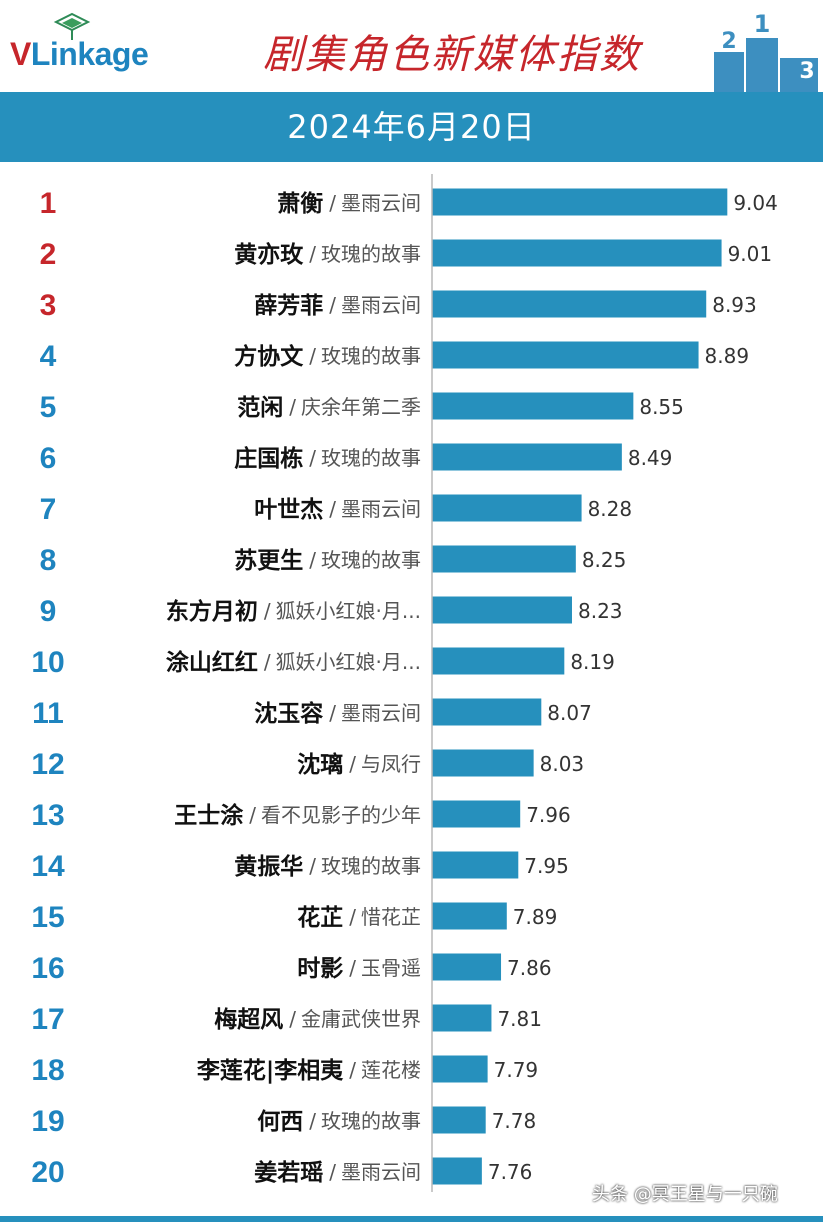  I want to click on rank-label: 15, so click(47, 917).